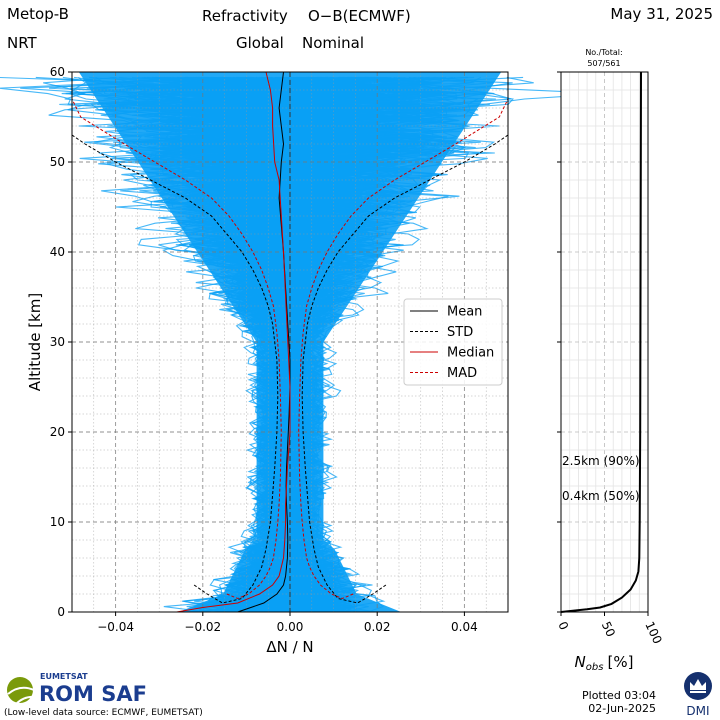  What do you see at coordinates (103, 713) in the screenshot?
I see `data-source-note: (Low-level data source: ECMWF, EUMETSAT)` at bounding box center [103, 713].